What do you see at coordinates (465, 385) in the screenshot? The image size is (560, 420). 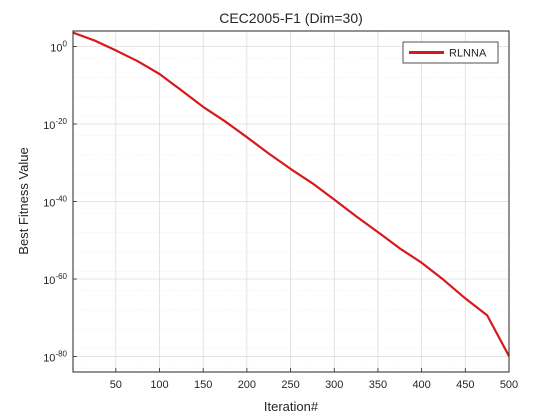 I see `x-tick-label: 450` at bounding box center [465, 385].